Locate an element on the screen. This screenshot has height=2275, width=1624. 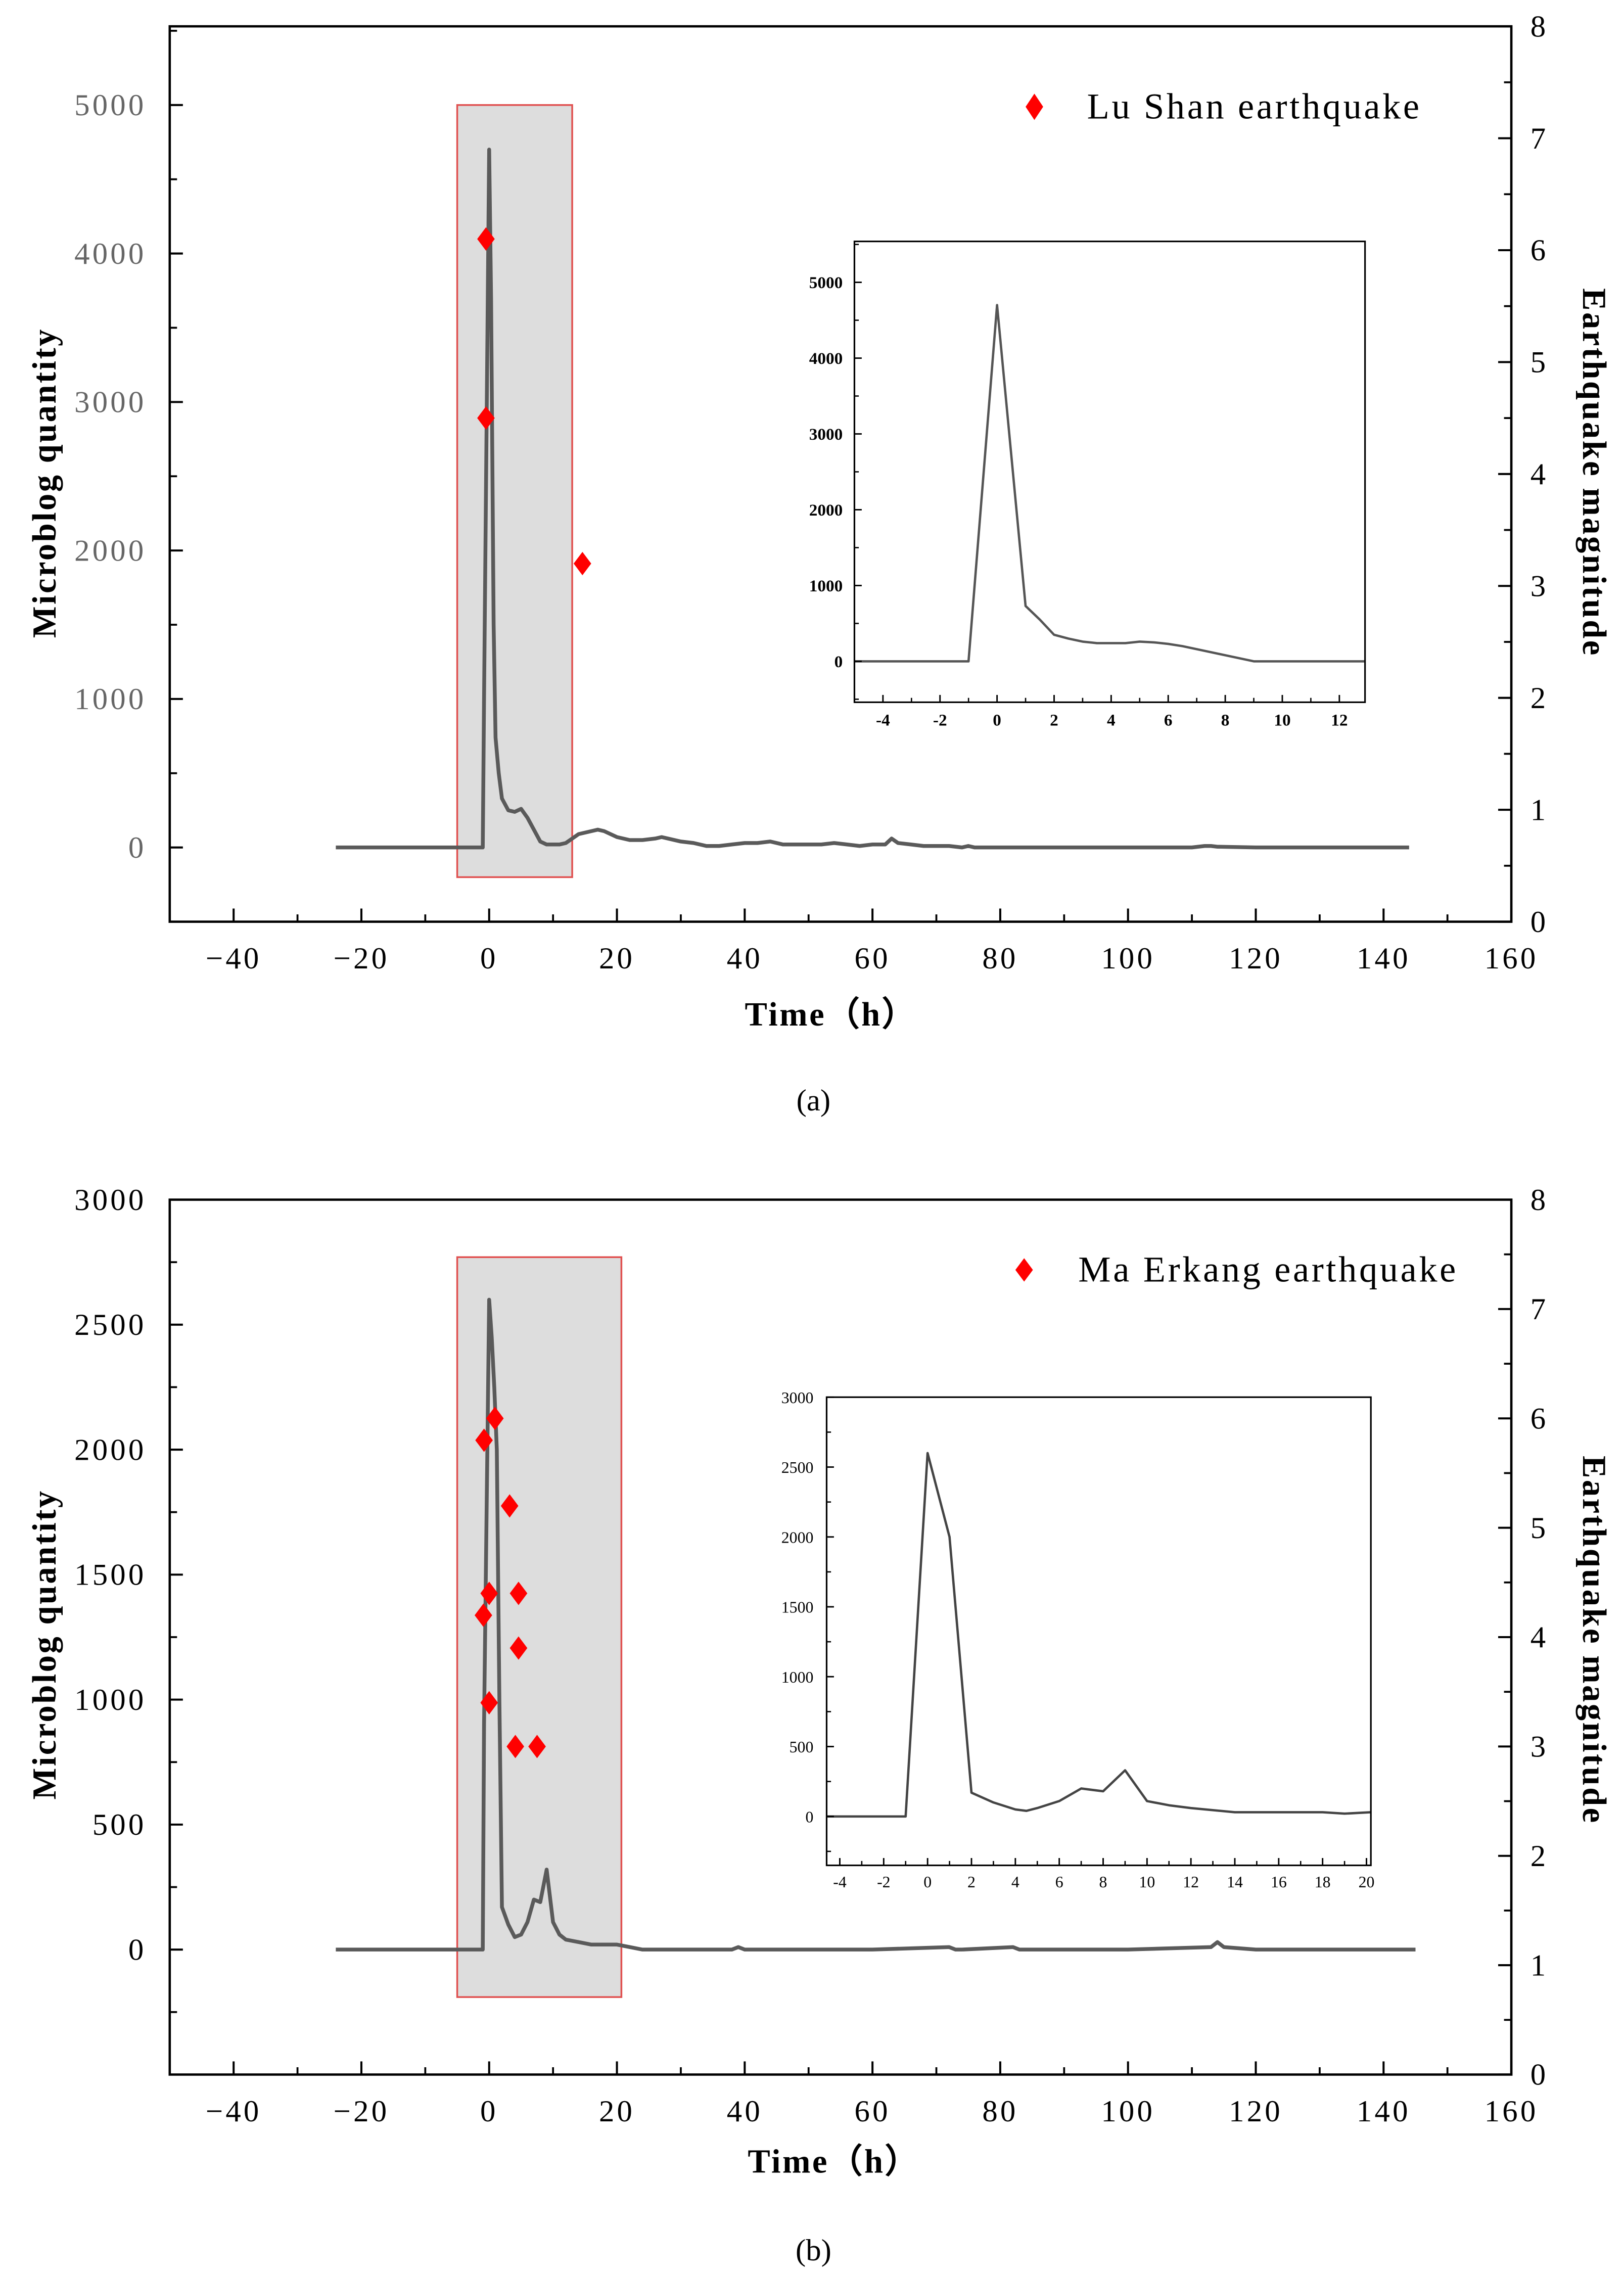
x-axis-title: Time（h） is located at coordinates (831, 1014).